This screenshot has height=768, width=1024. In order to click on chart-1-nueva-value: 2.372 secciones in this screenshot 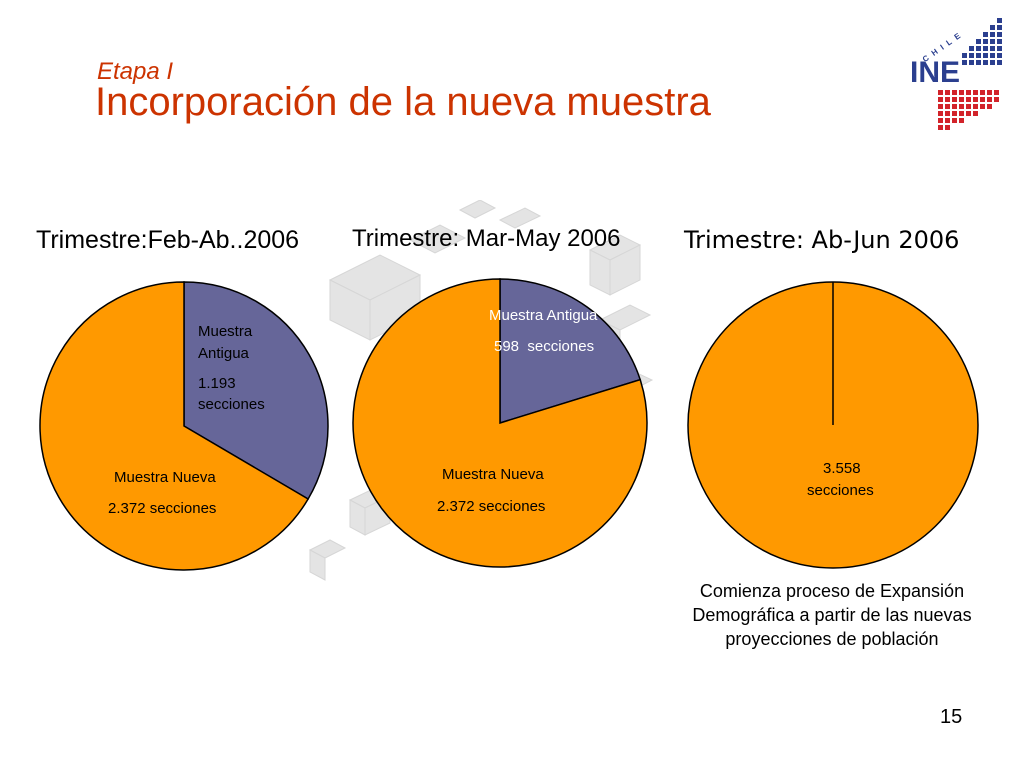, I will do `click(162, 508)`.